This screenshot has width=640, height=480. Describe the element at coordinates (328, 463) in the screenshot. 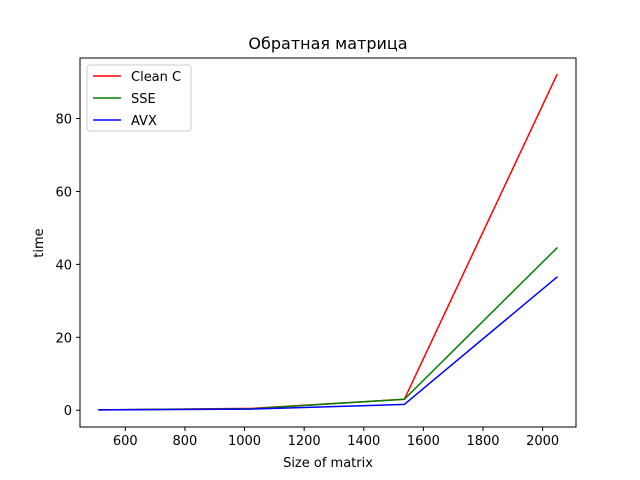

I see `x-axis-label: Size of matrix` at that location.